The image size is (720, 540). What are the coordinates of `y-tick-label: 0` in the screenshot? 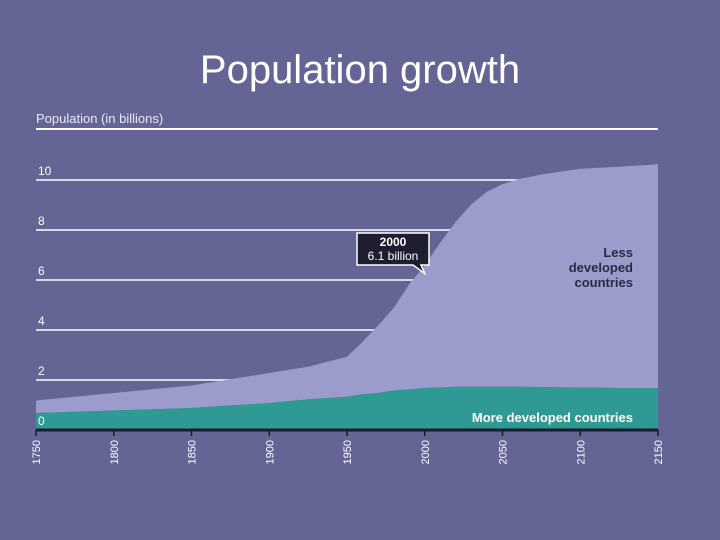 It's located at (41, 421).